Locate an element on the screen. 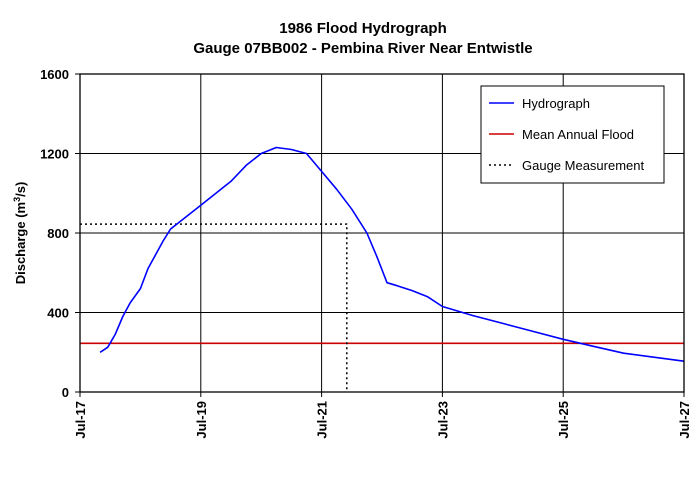 The image size is (700, 479). x-tick-label: Jul-25 is located at coordinates (563, 420).